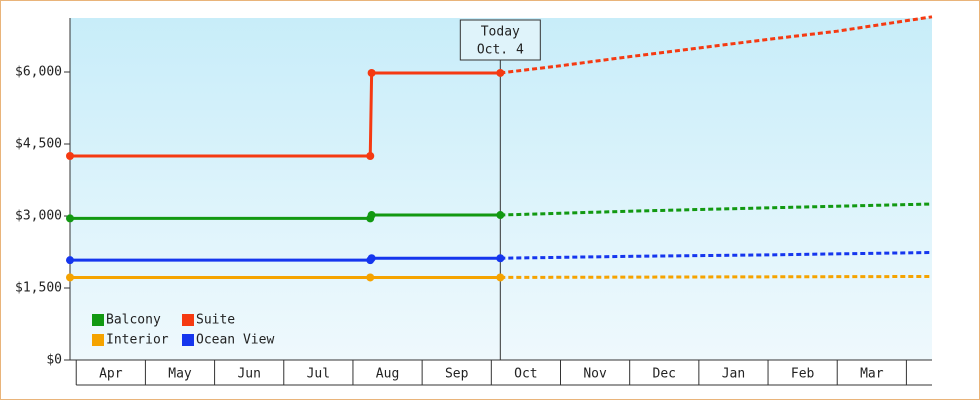 Image resolution: width=980 pixels, height=400 pixels. What do you see at coordinates (525, 374) in the screenshot?
I see `x-tick-label: Oct` at bounding box center [525, 374].